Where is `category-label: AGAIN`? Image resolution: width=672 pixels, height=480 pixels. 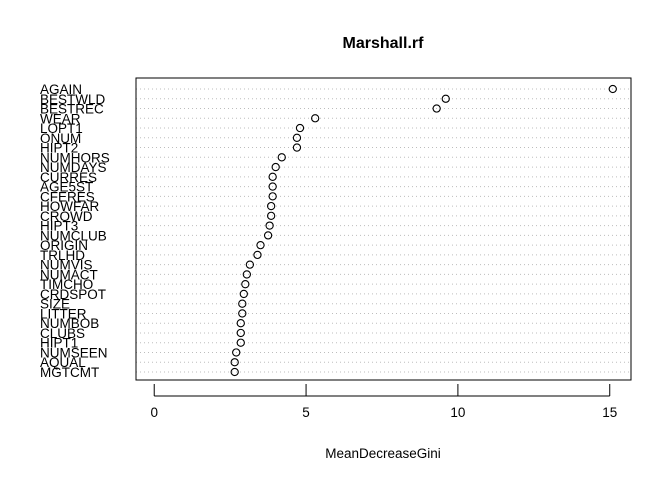 category-label: AGAIN is located at coordinates (61, 89).